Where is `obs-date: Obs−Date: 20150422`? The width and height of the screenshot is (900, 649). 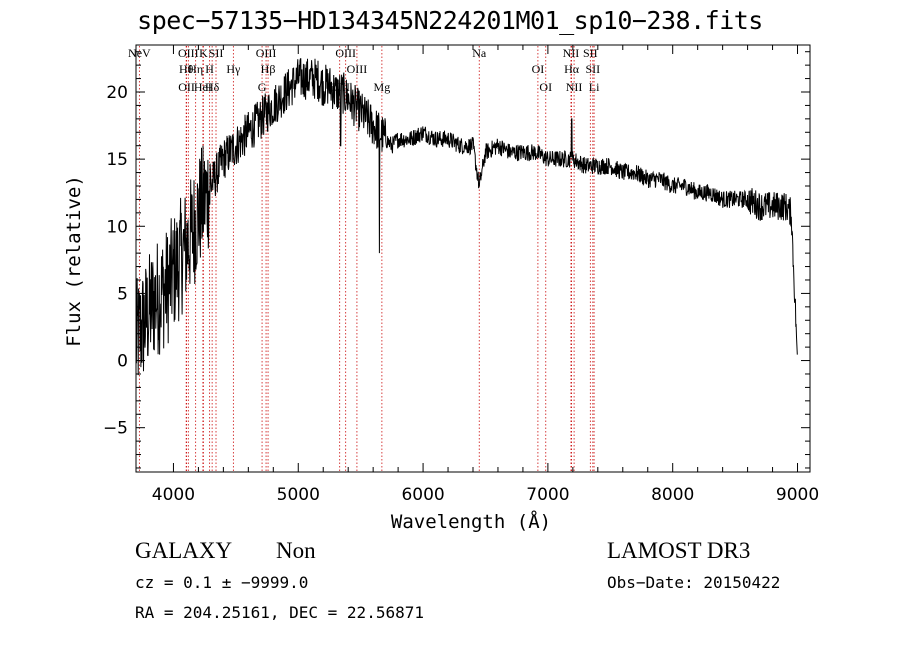
obs-date: Obs−Date: 20150422 is located at coordinates (694, 582).